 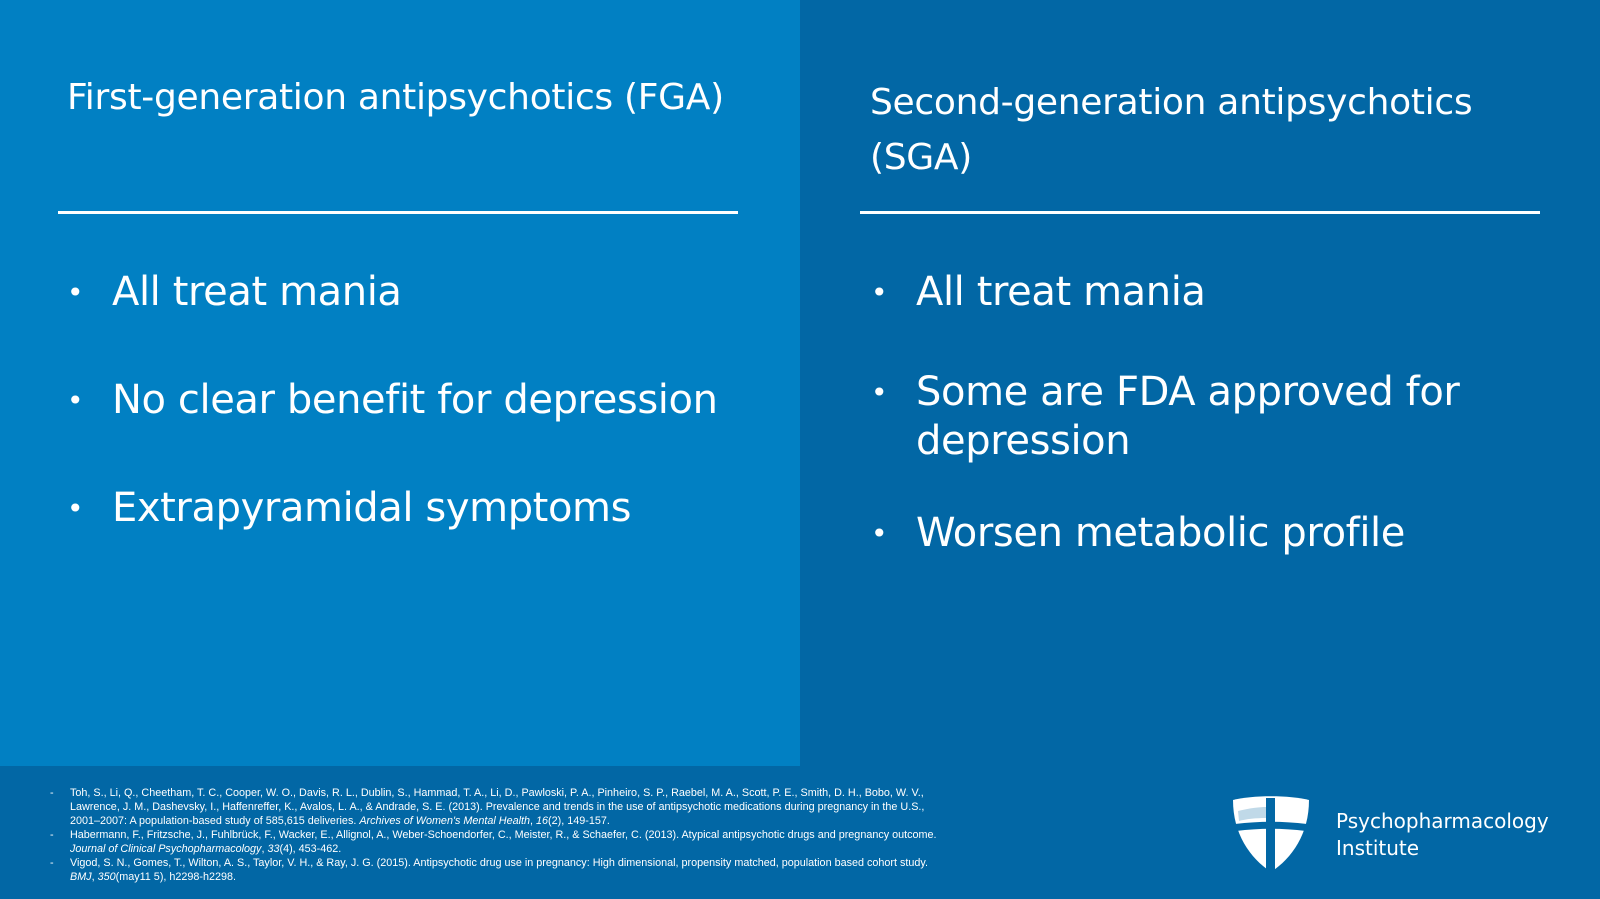 I want to click on left-bullet-text: All treat mania, so click(x=257, y=292).